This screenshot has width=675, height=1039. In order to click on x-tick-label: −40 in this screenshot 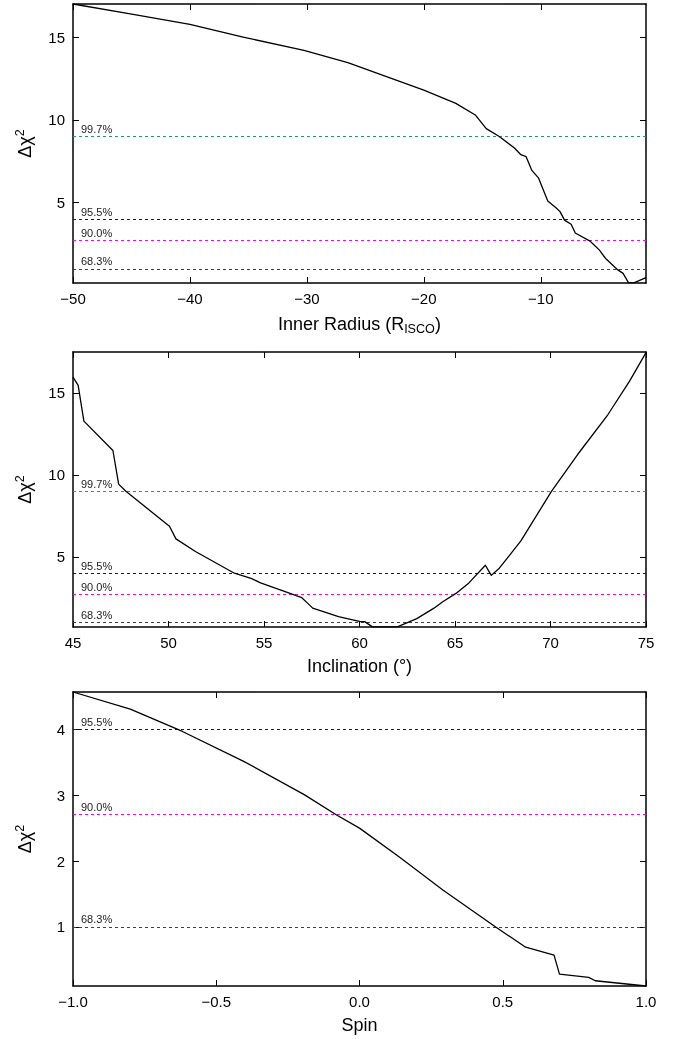, I will do `click(190, 298)`.